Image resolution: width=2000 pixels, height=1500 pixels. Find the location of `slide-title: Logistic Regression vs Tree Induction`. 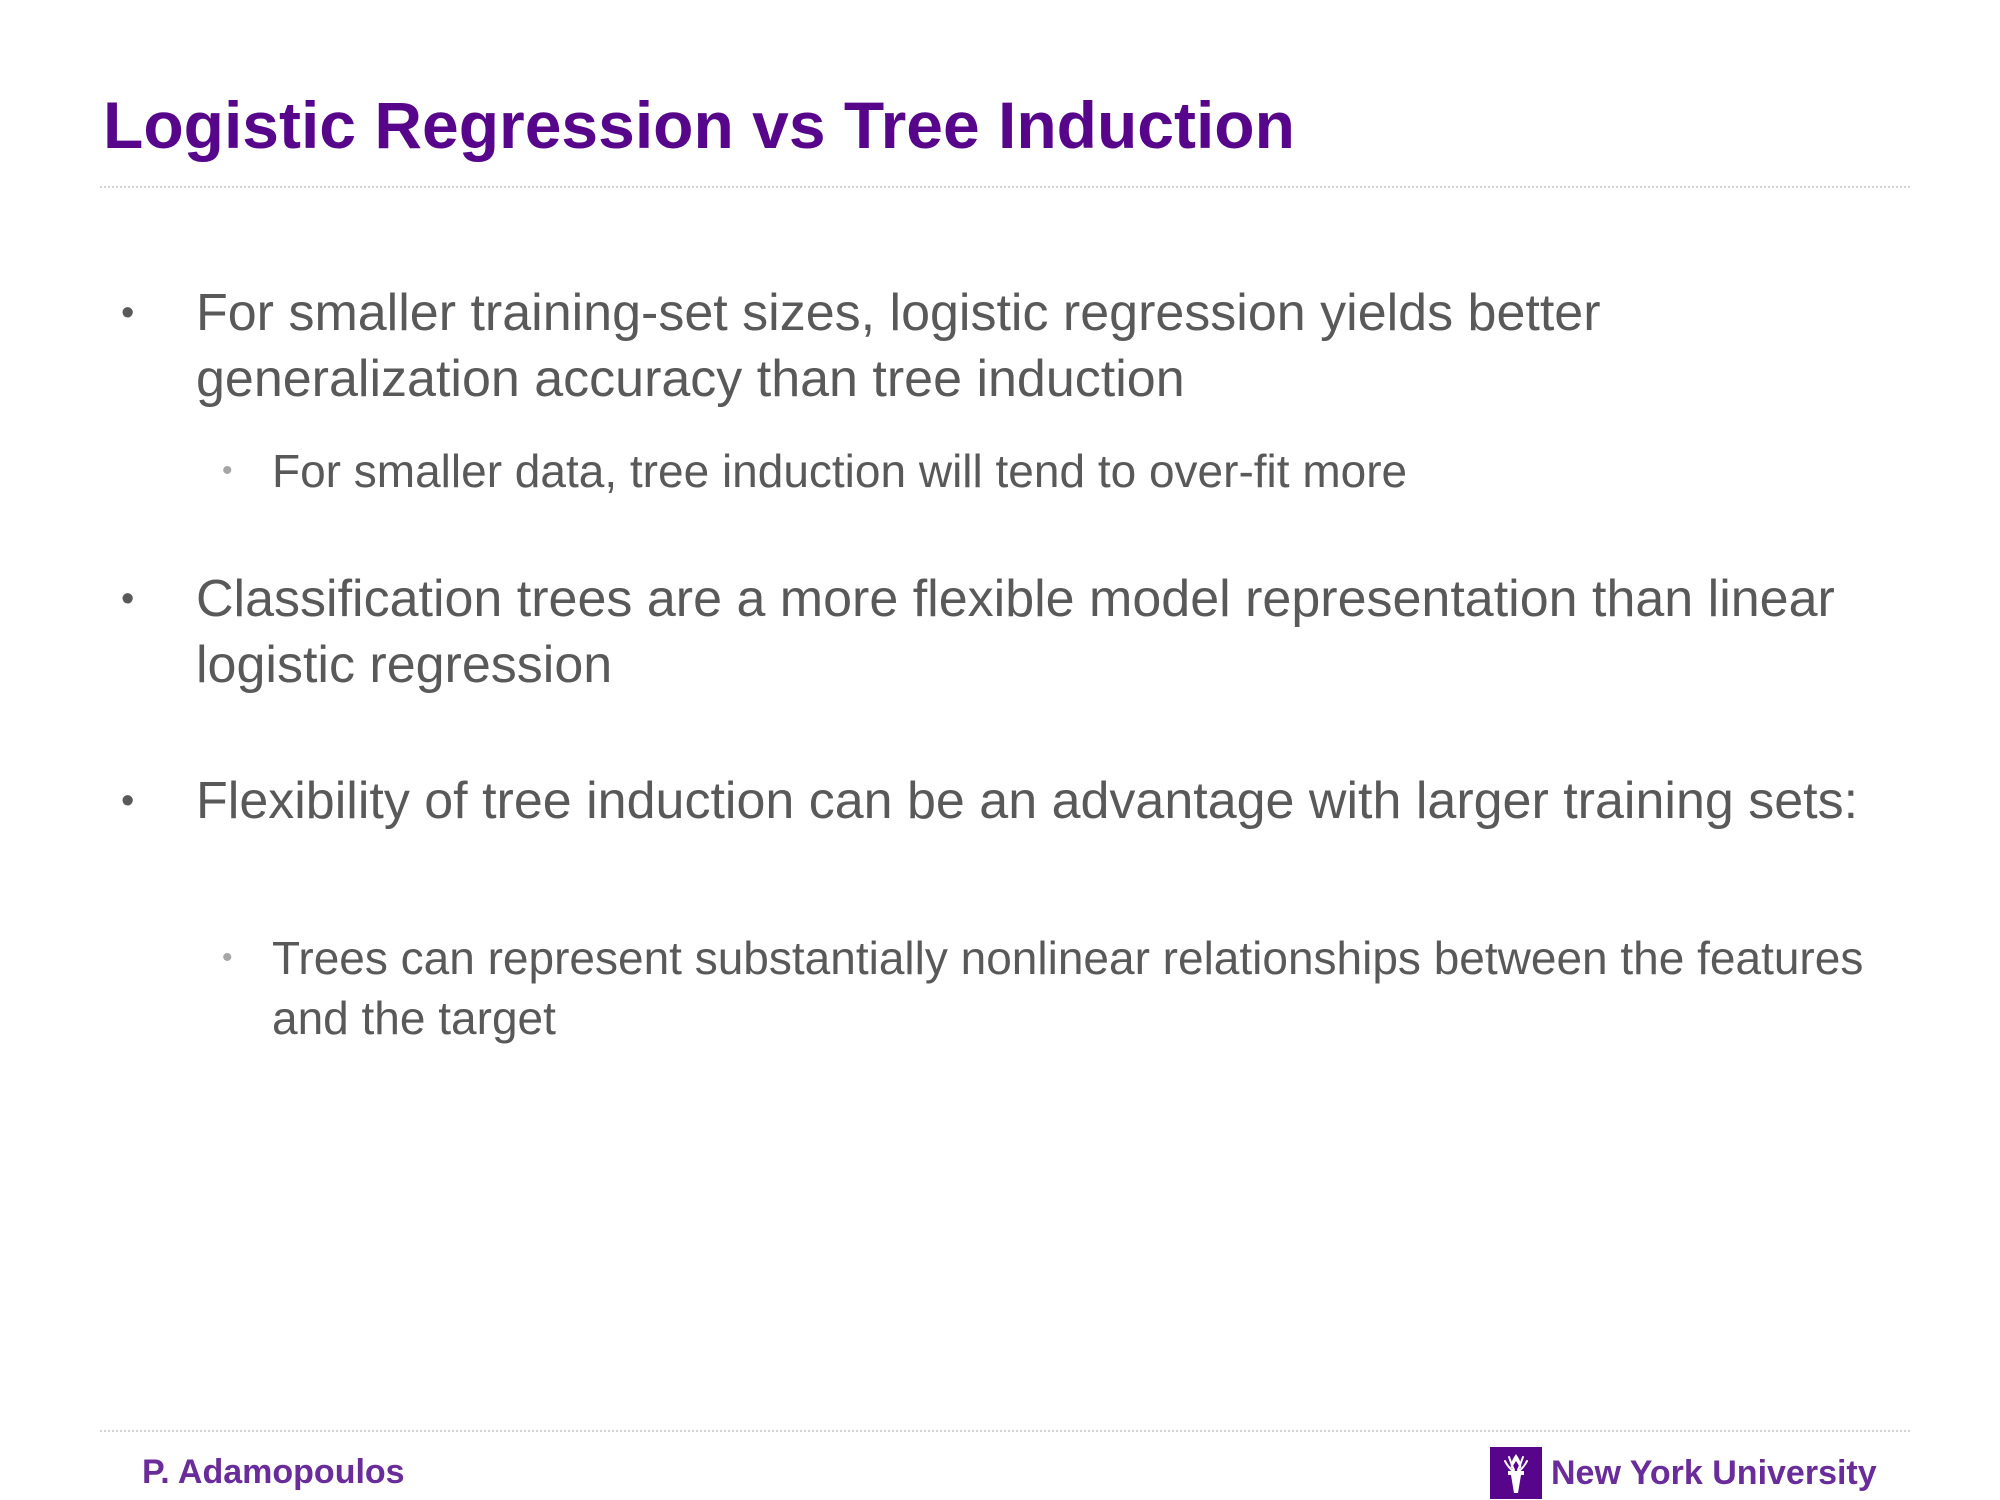

slide-title: Logistic Regression vs Tree Induction is located at coordinates (699, 125).